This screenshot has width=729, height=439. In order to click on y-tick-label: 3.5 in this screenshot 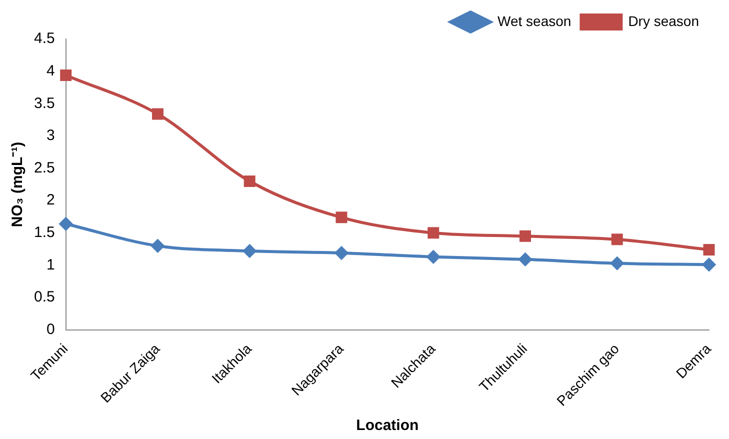, I will do `click(44, 103)`.